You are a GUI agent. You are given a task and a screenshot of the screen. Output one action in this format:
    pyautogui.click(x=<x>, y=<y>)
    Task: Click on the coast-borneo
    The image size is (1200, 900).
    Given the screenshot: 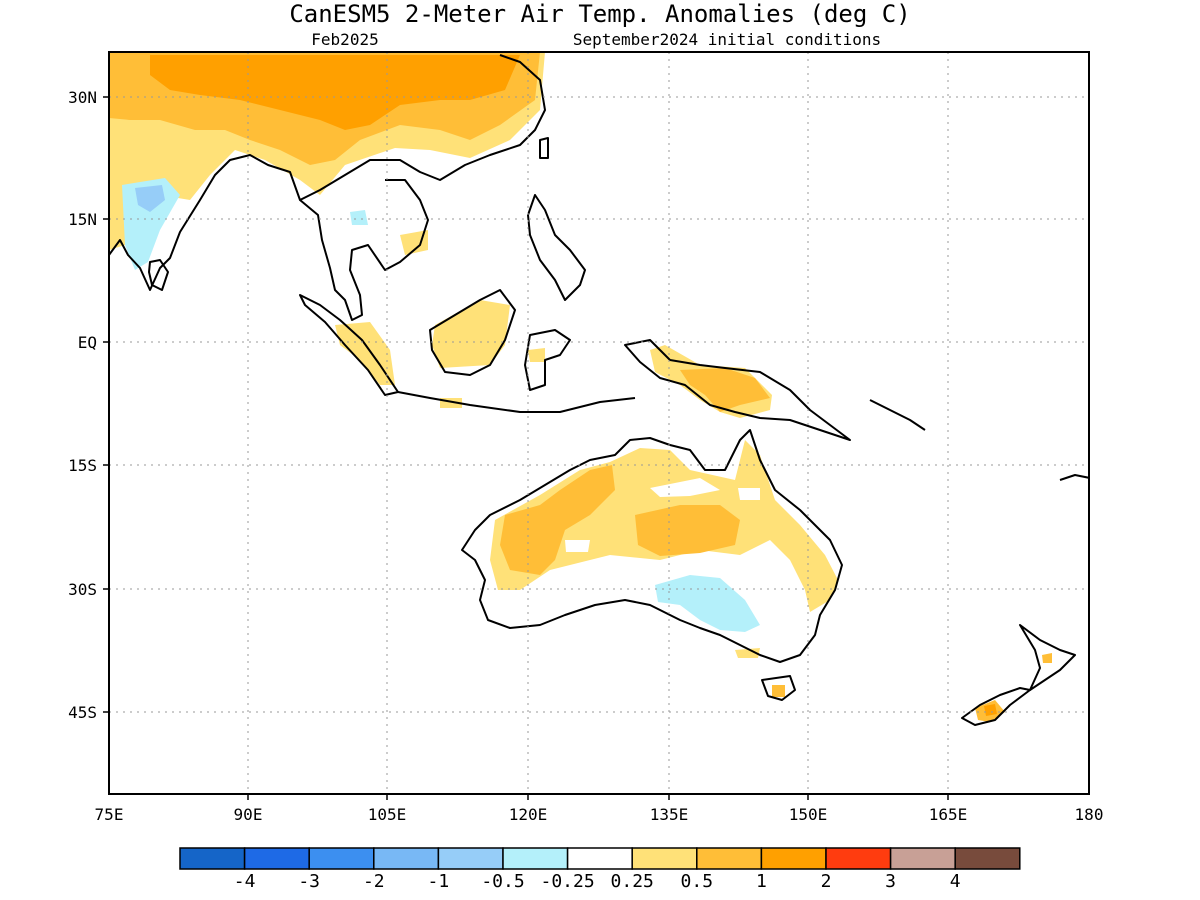 What is the action you would take?
    pyautogui.click(x=472, y=332)
    